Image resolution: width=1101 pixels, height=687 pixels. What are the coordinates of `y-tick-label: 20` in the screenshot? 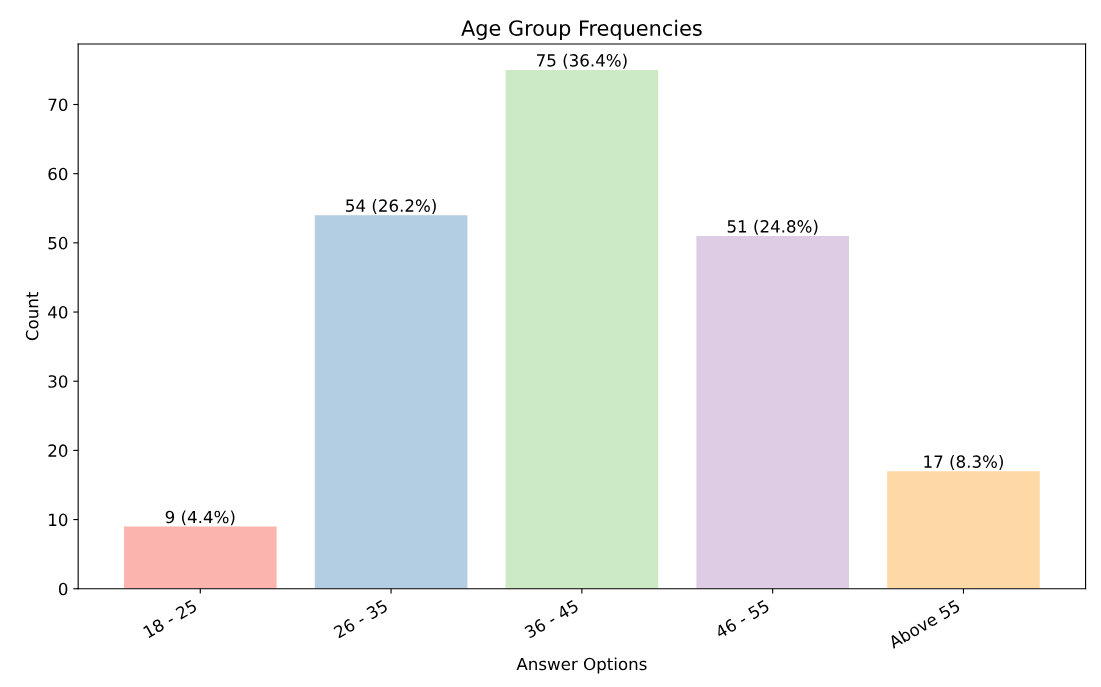 It's located at (58, 450).